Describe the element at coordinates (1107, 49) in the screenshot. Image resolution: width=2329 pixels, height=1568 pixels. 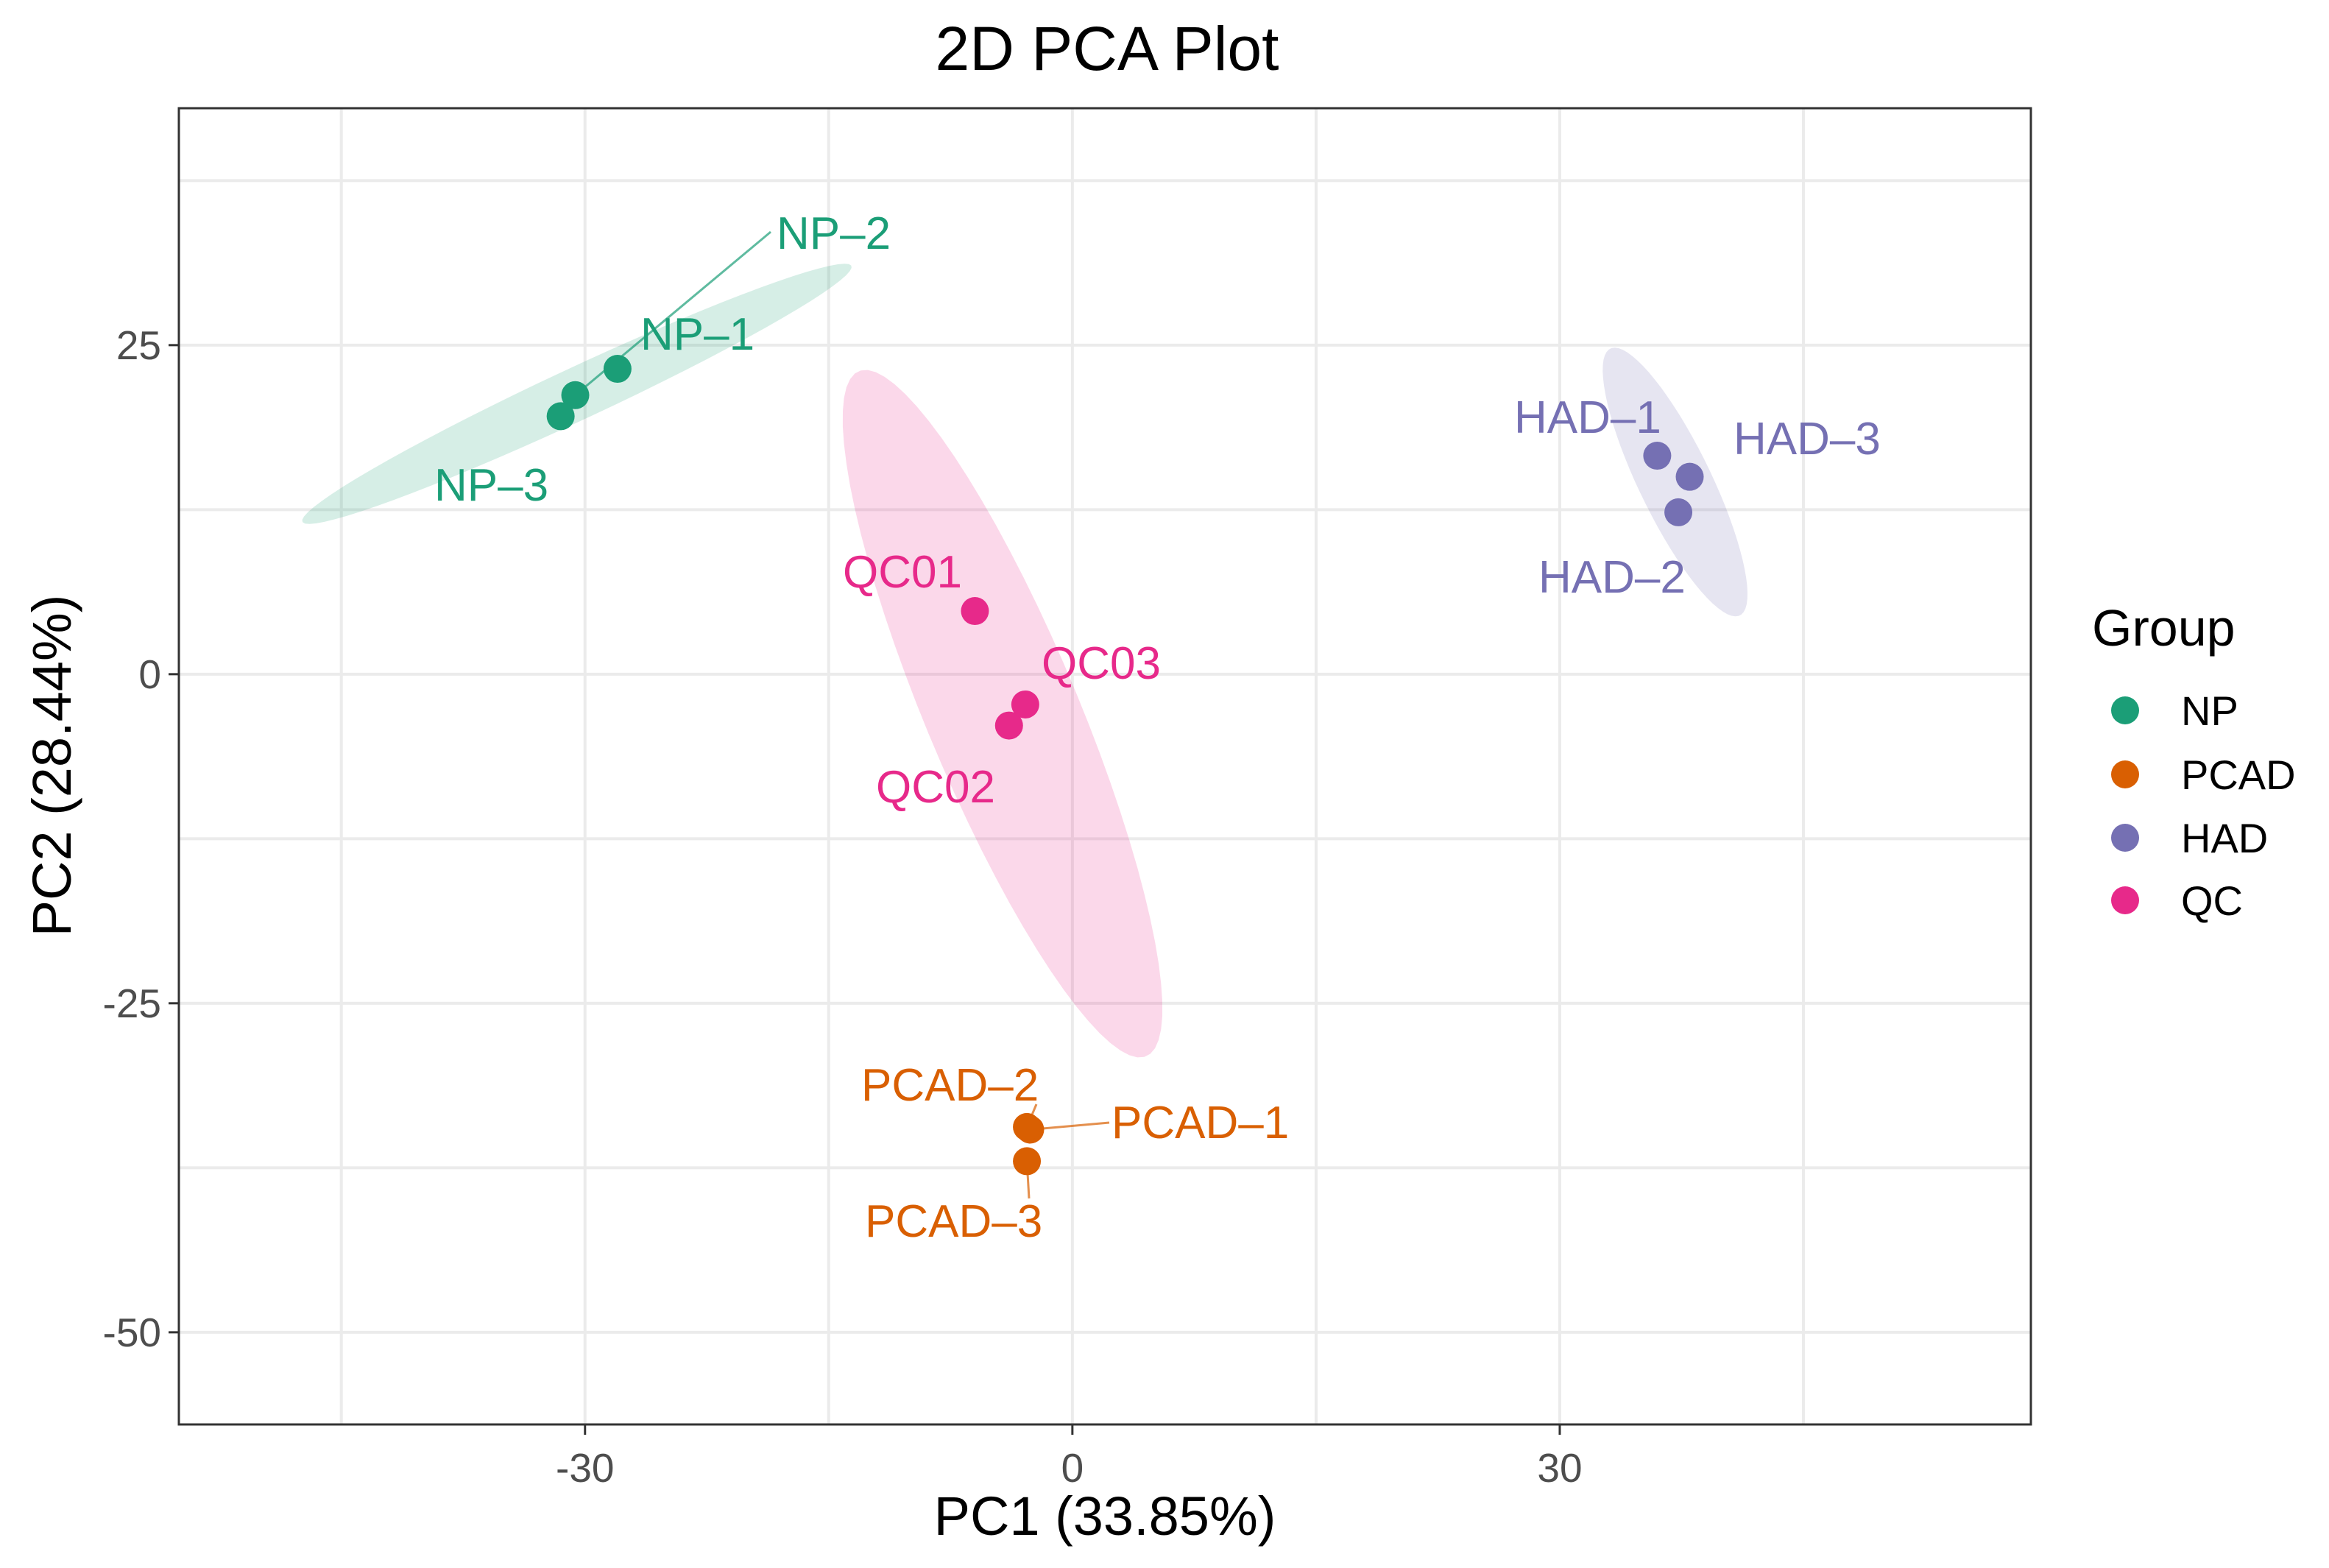
I see `chart-title: 2D PCA Plot` at that location.